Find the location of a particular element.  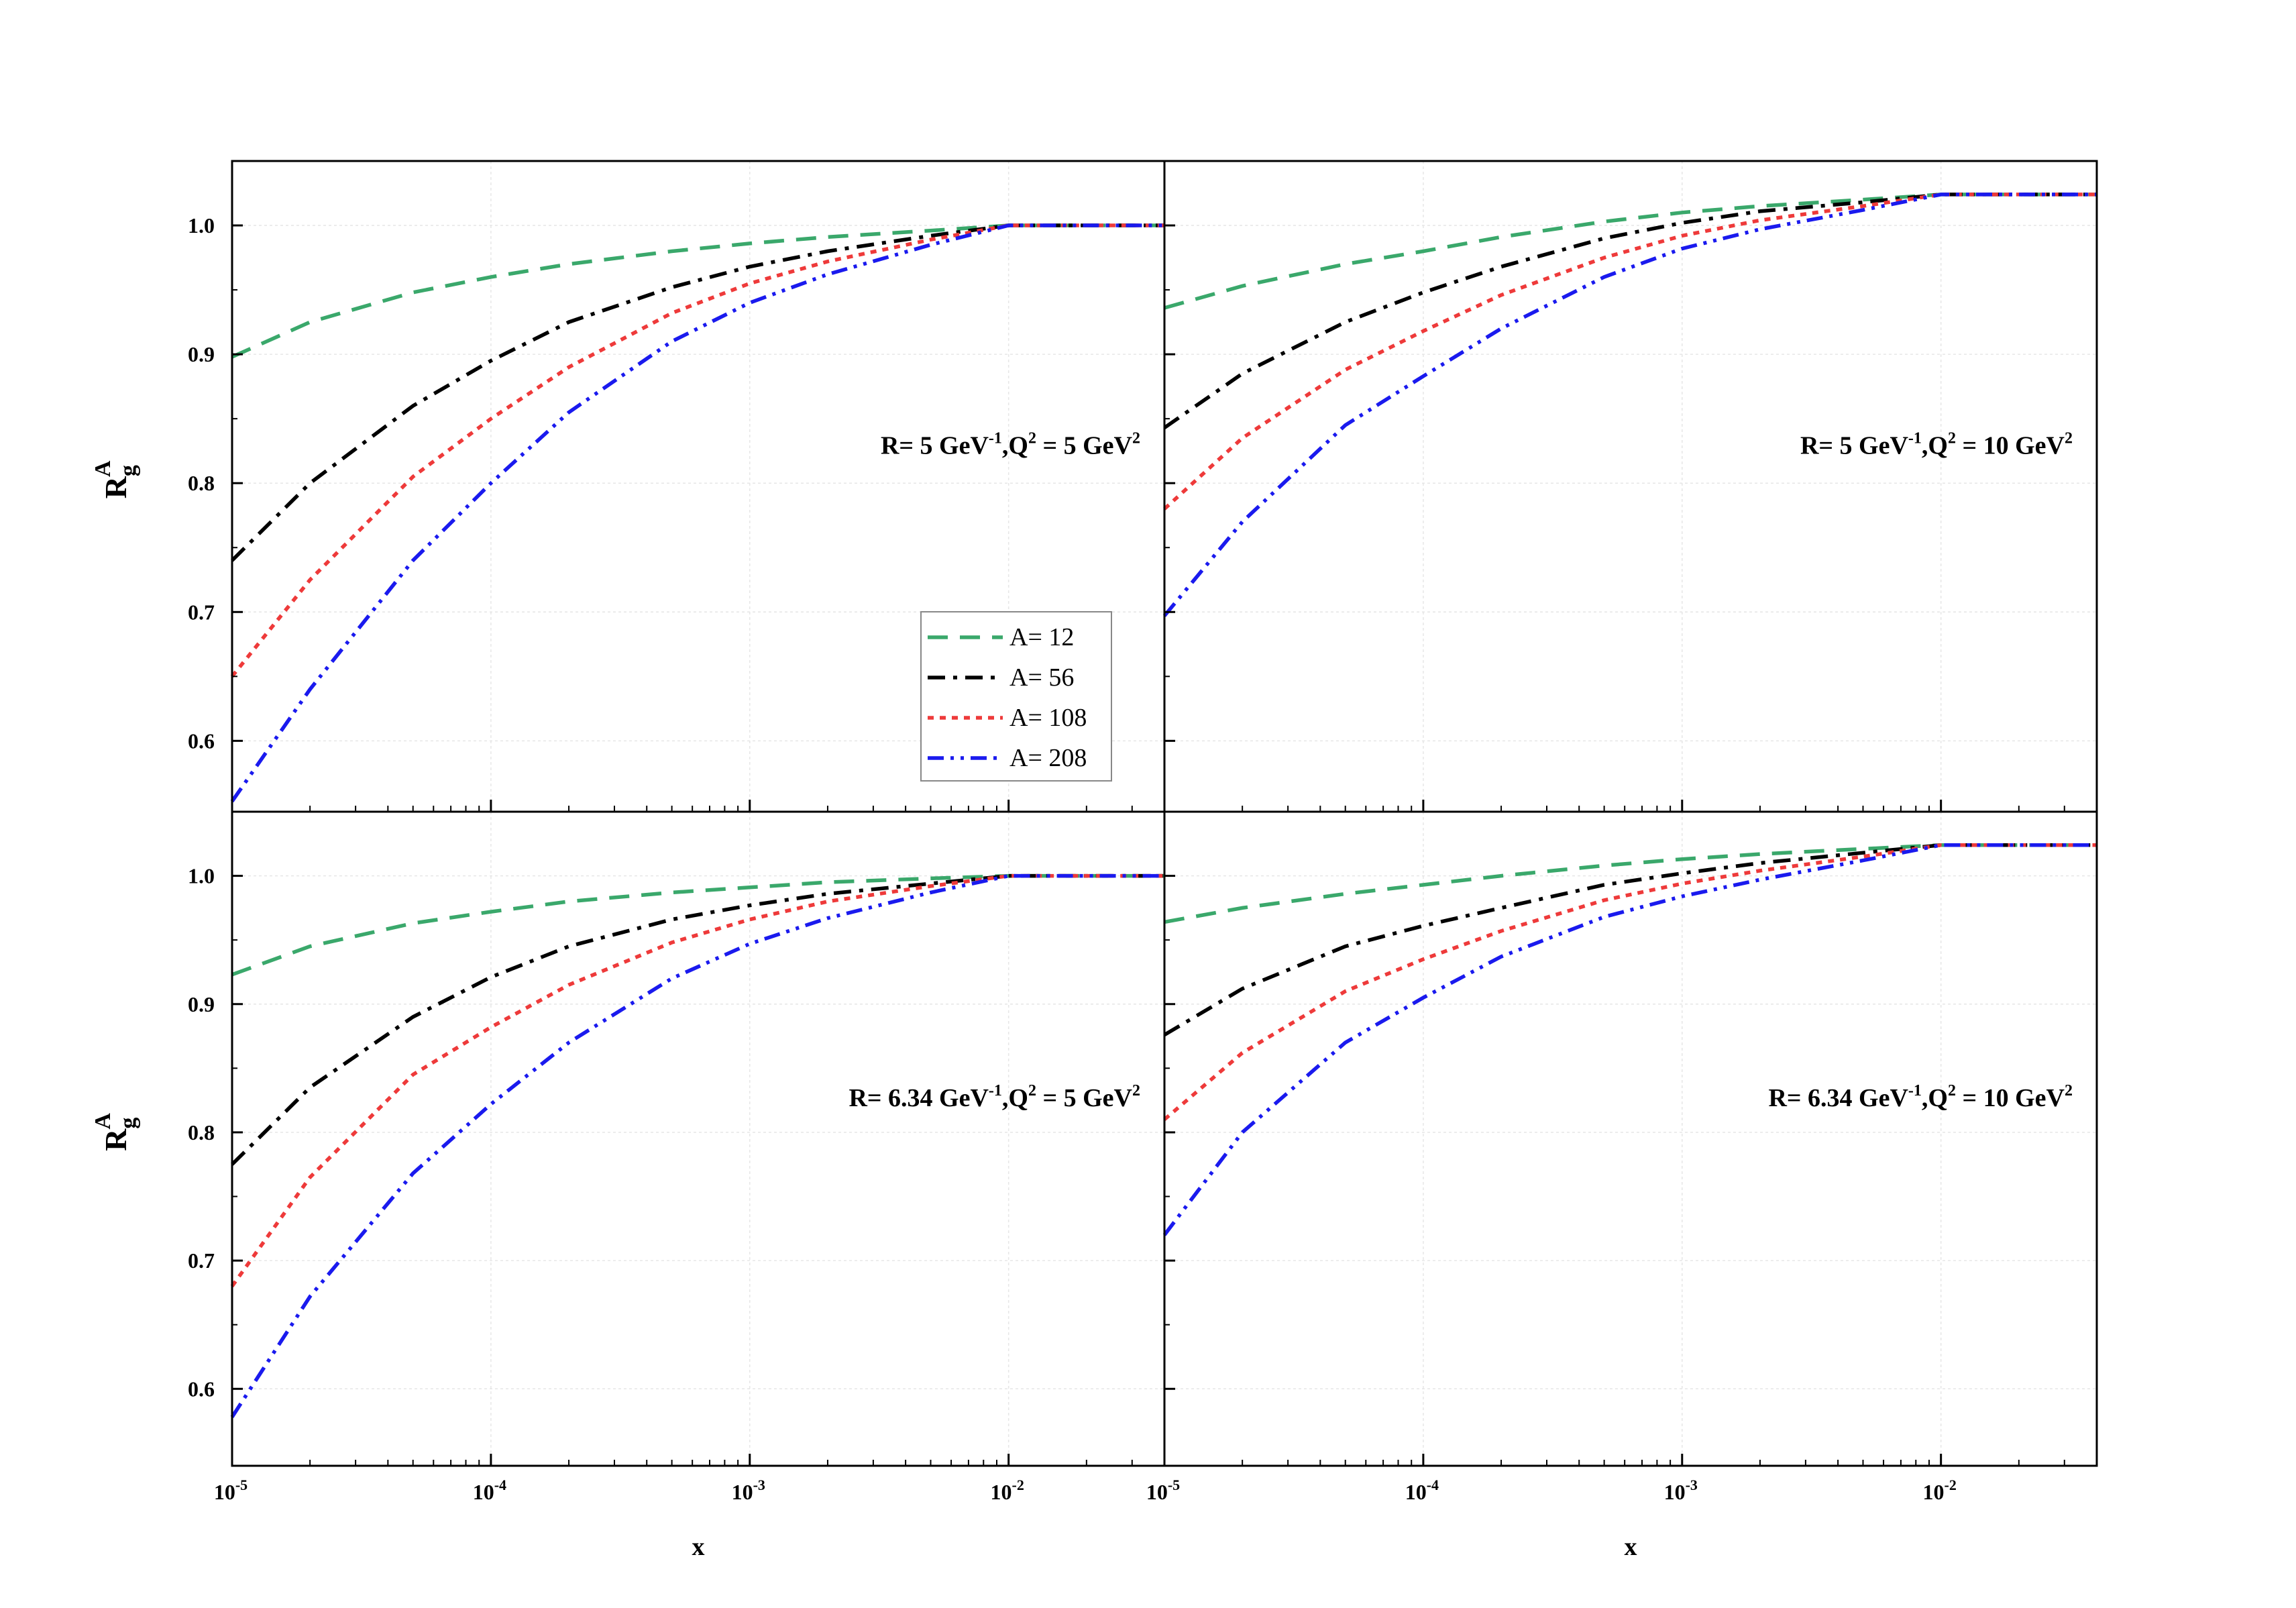

legend-label: A= 12 is located at coordinates (1041, 637).